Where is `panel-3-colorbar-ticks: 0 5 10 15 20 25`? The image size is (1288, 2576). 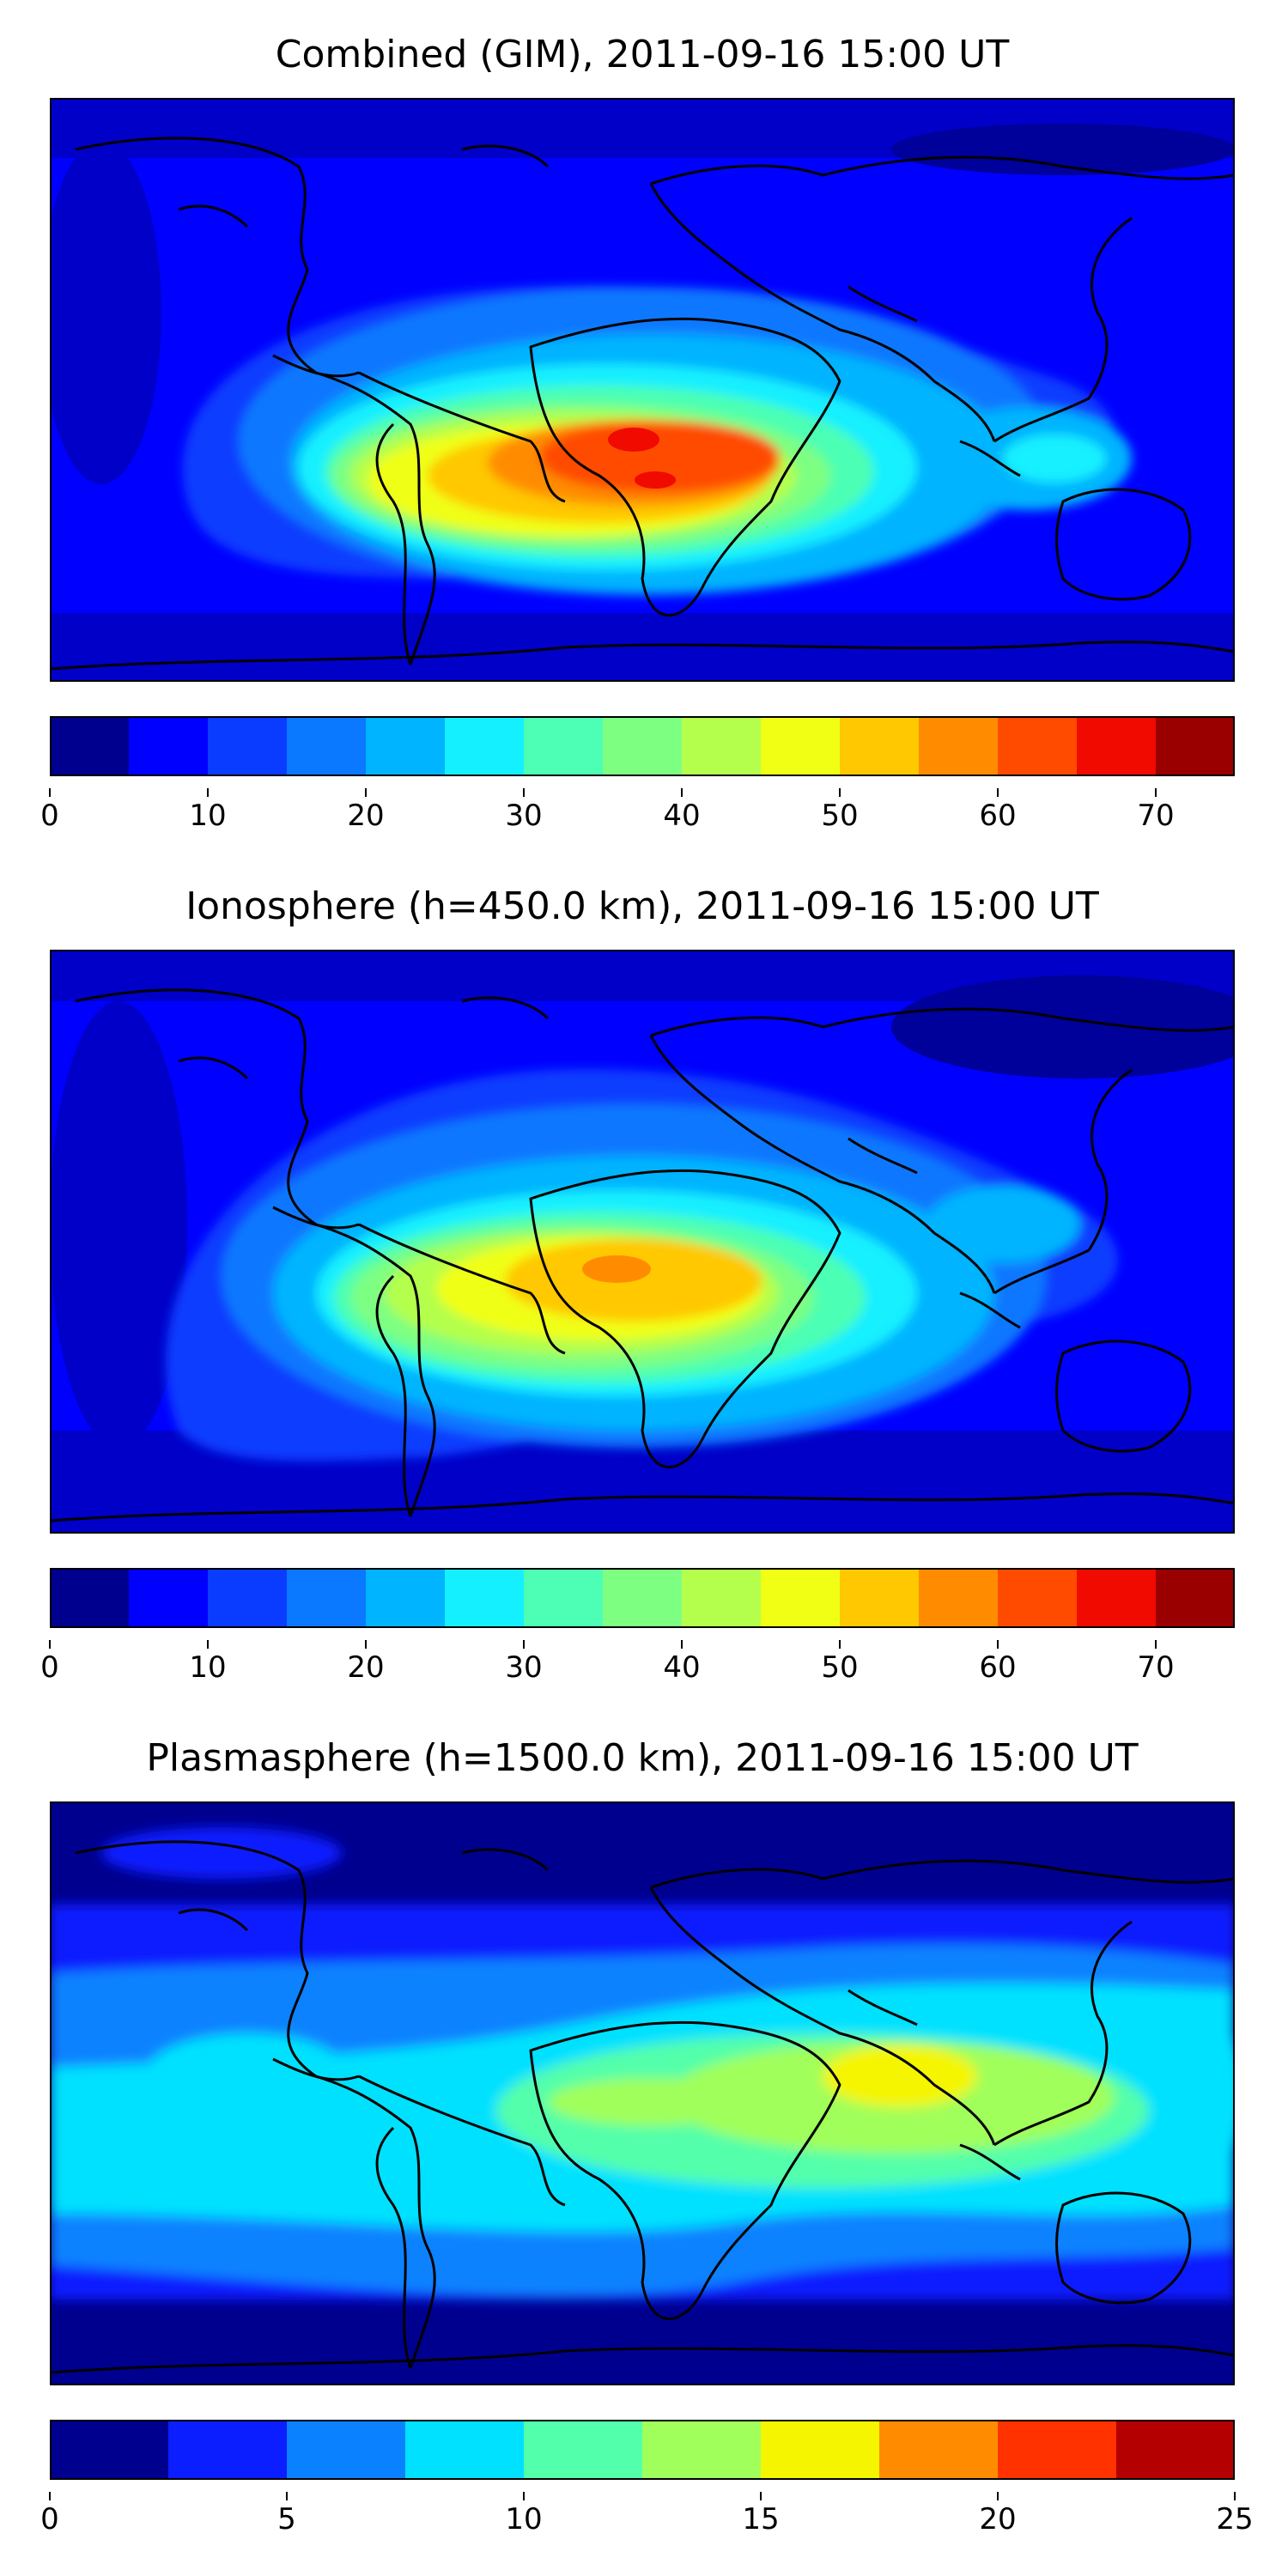 panel-3-colorbar-ticks: 0 5 10 15 20 25 is located at coordinates (647, 2518).